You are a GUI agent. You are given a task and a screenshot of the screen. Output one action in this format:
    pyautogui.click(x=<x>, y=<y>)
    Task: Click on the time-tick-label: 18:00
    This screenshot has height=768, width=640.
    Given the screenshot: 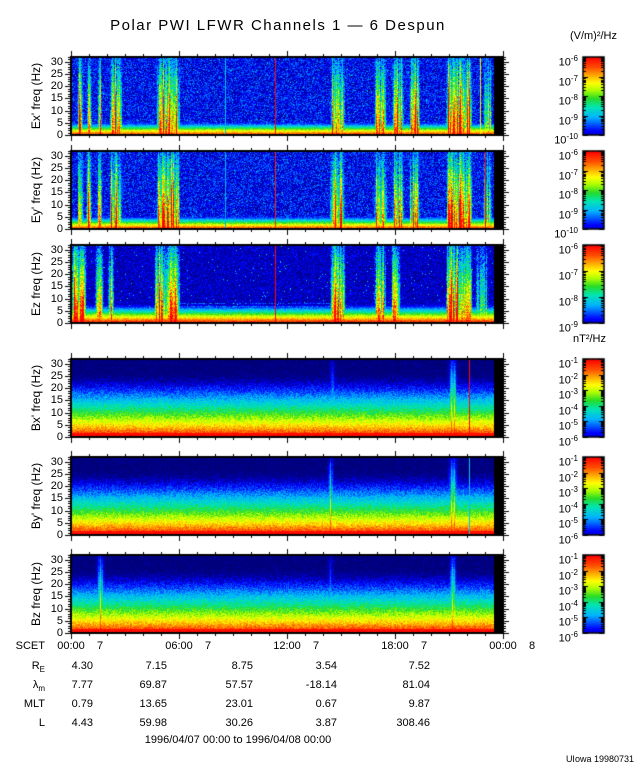 What is the action you would take?
    pyautogui.click(x=395, y=646)
    